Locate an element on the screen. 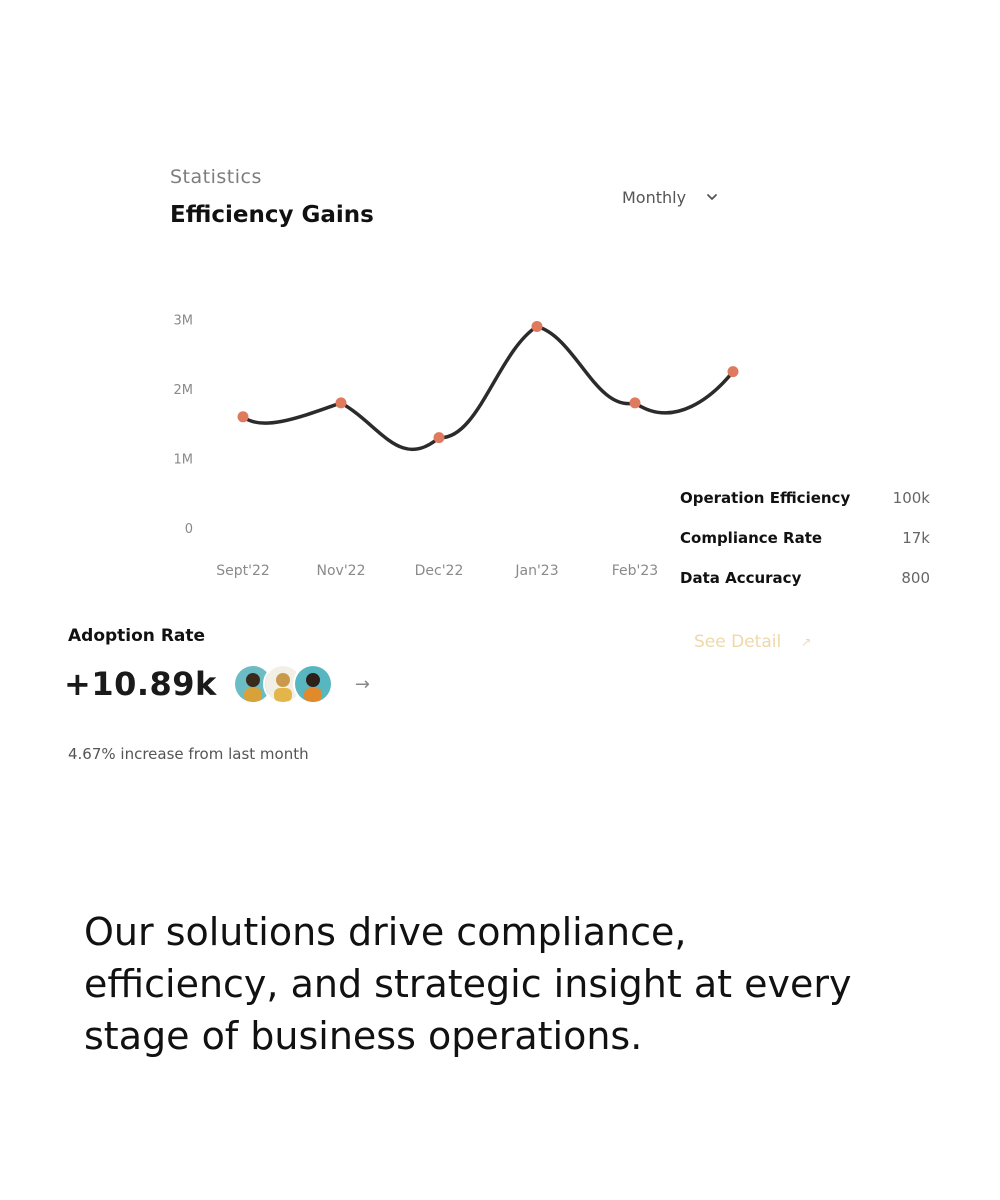  see-detail-link: See Detail ↗ is located at coordinates (765, 642).